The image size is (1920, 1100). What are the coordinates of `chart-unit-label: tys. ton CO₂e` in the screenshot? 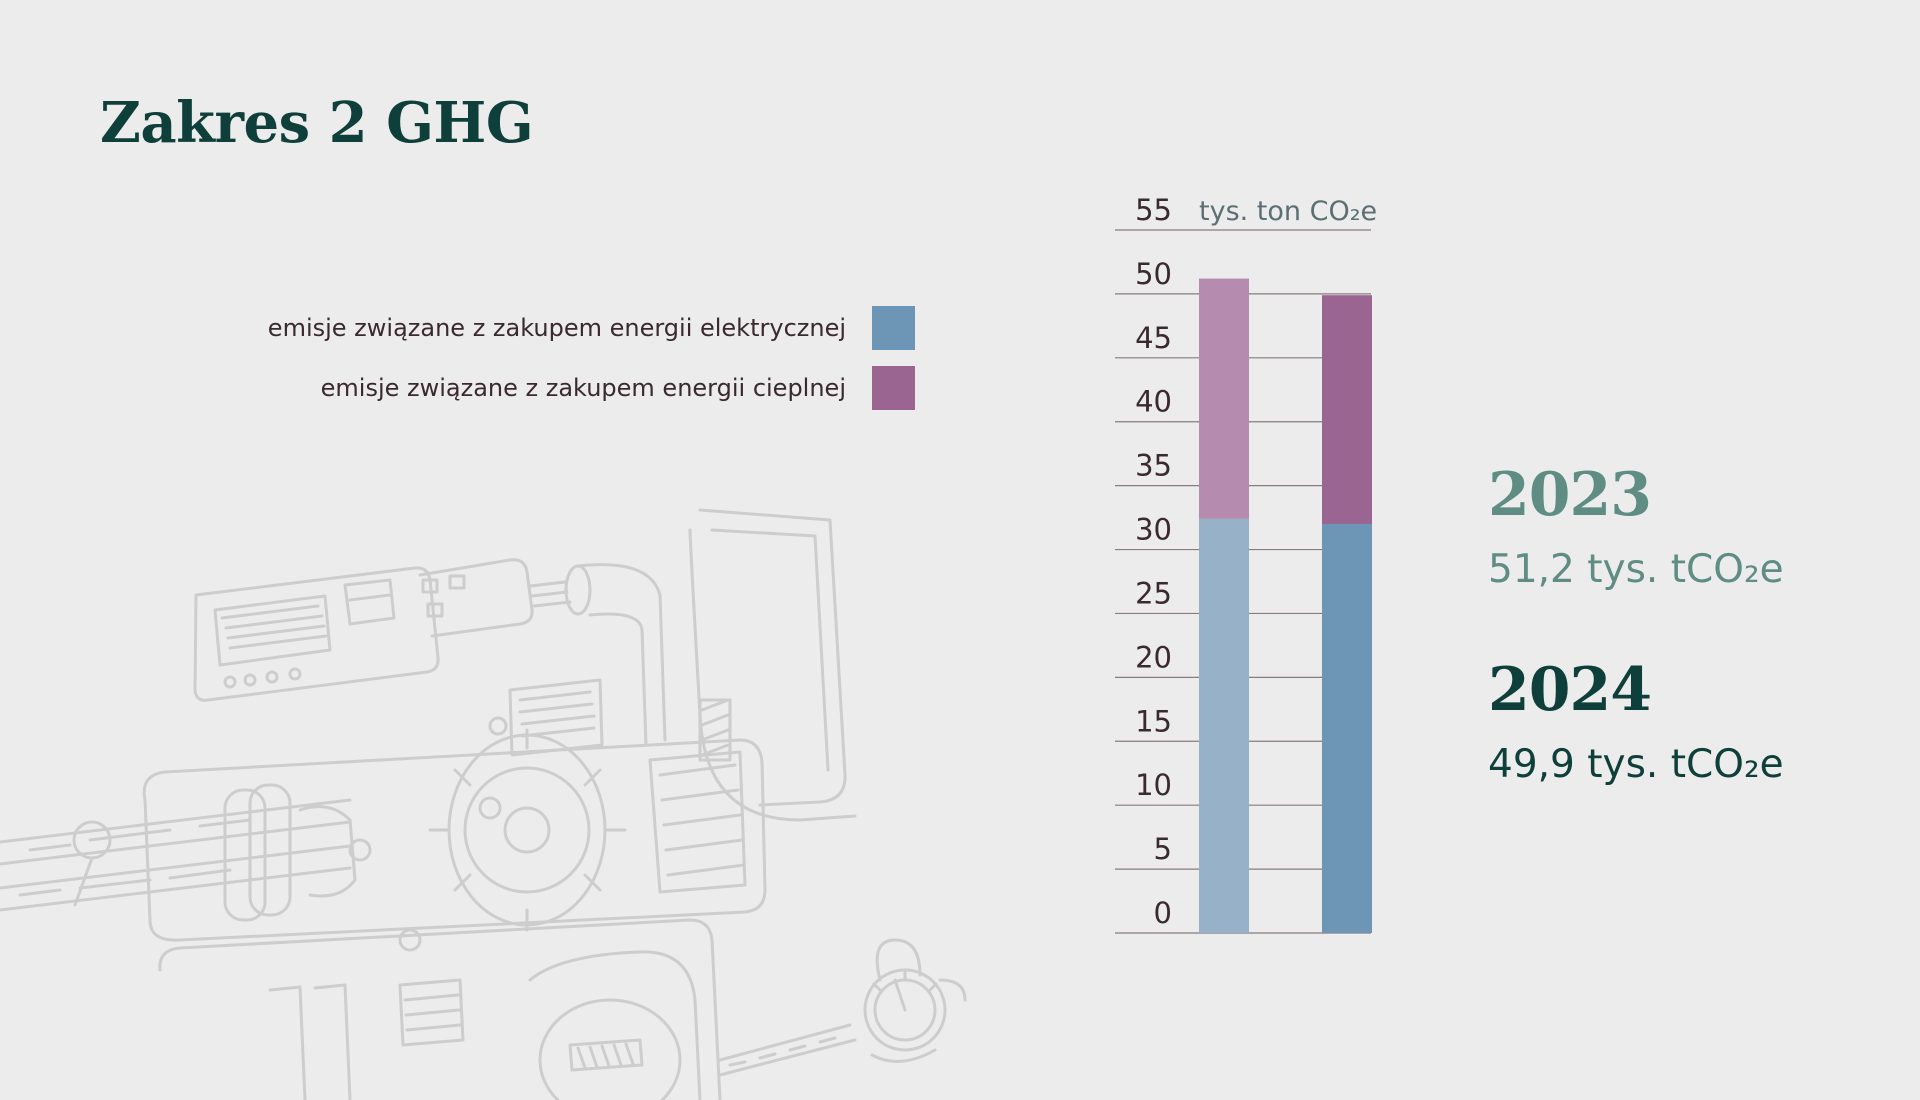 It's located at (1288, 211).